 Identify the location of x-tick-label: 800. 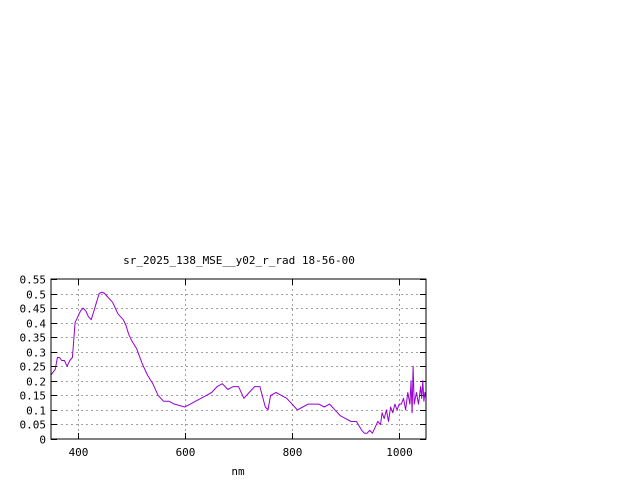
(293, 452).